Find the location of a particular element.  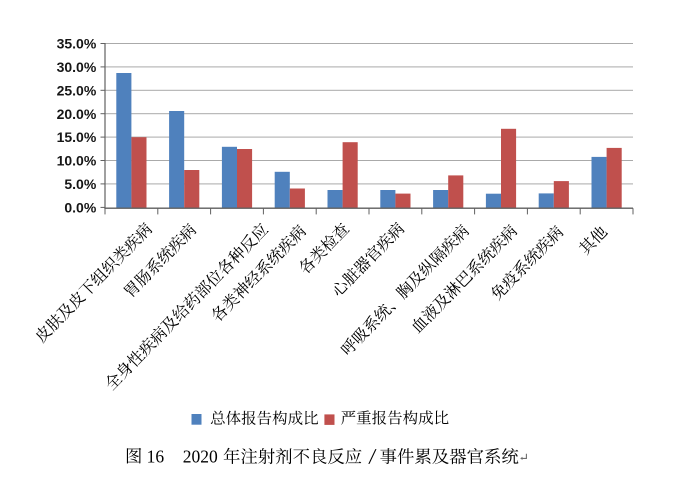

svg-text: 30.0% is located at coordinates (77, 67).